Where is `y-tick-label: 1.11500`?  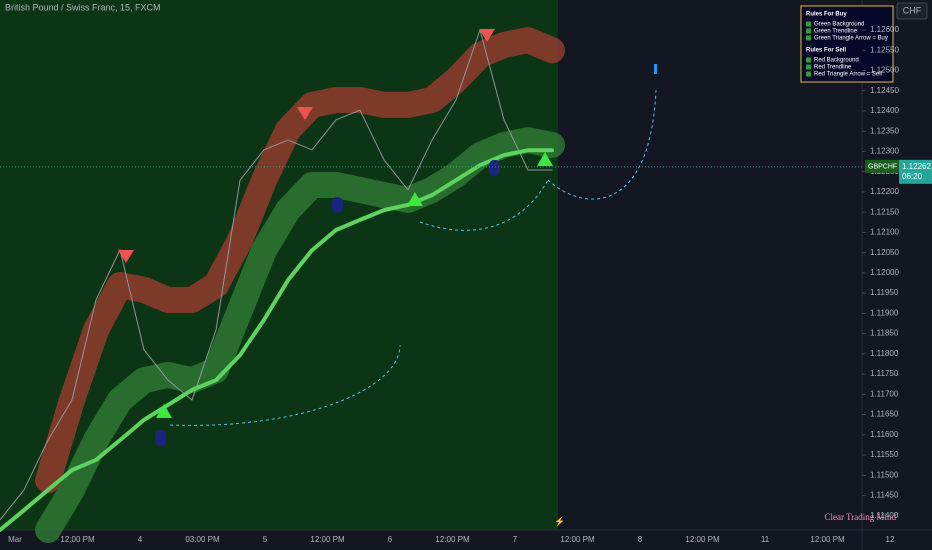
y-tick-label: 1.11500 is located at coordinates (884, 474).